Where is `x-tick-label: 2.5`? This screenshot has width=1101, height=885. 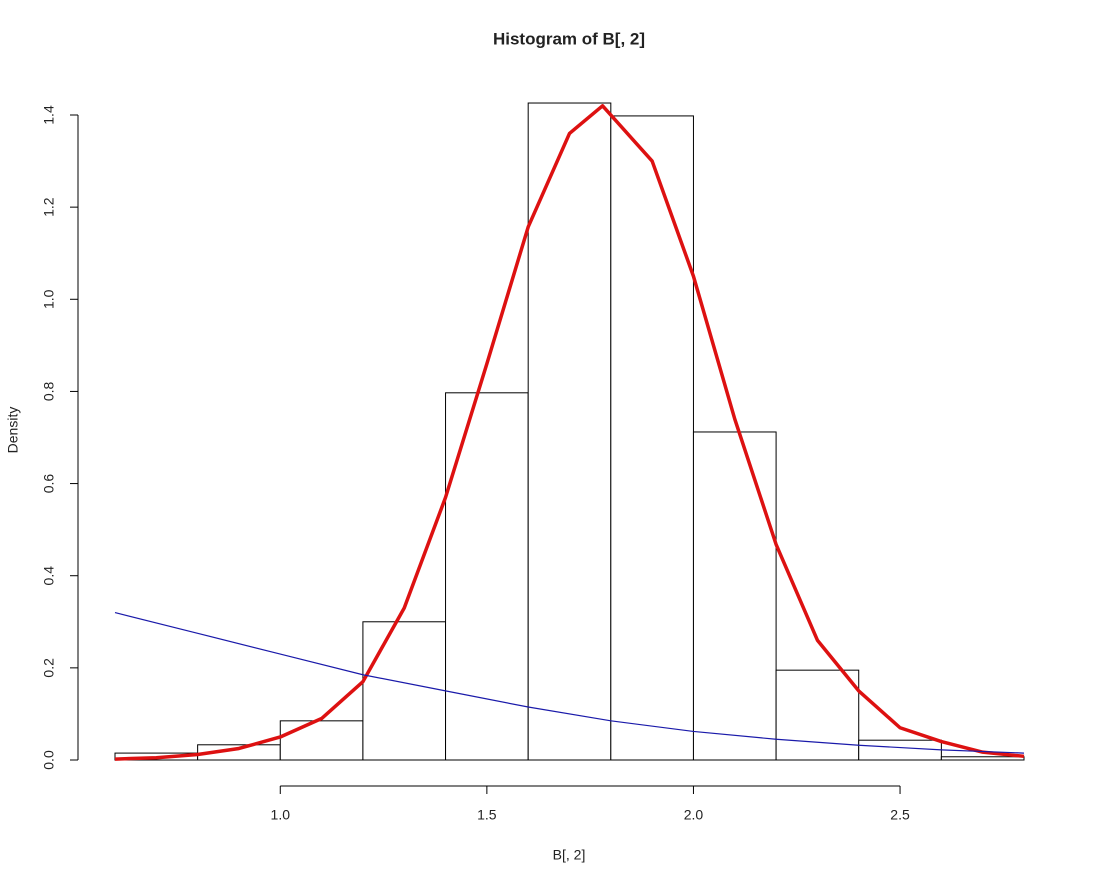 x-tick-label: 2.5 is located at coordinates (900, 815).